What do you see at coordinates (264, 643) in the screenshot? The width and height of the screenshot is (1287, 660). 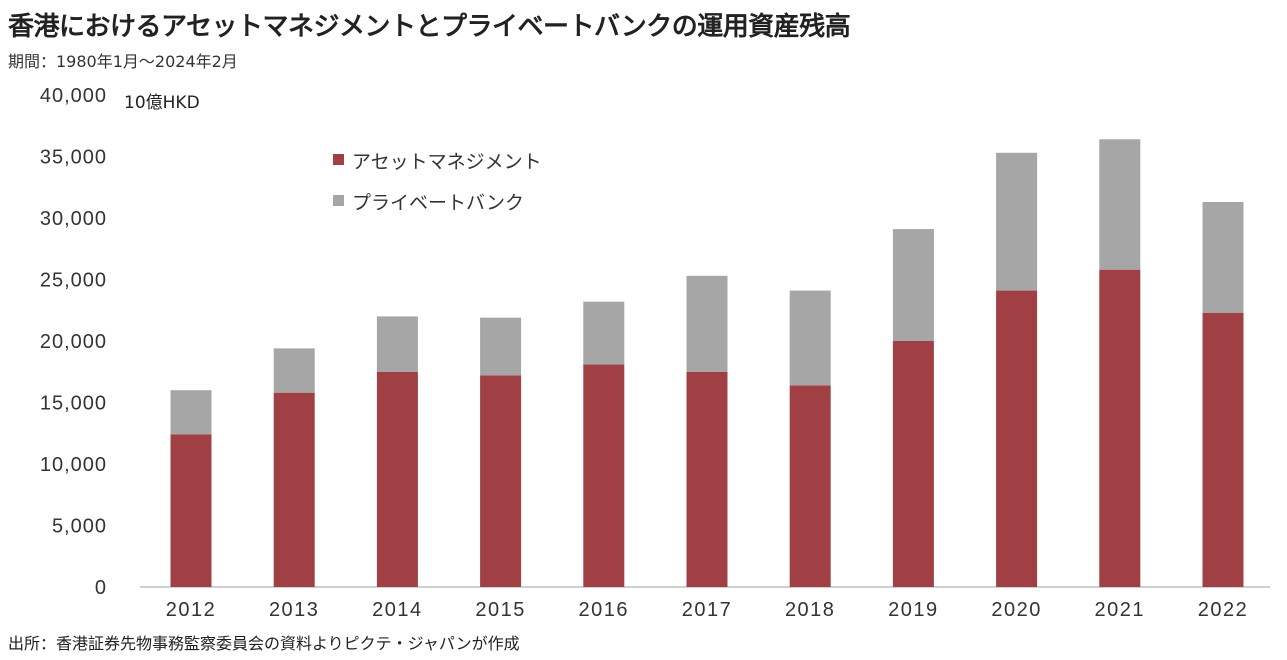 I see `source-note: 出所：香港証券先物事務監察委員会の資料よりピクテ・ジャパンが作成` at bounding box center [264, 643].